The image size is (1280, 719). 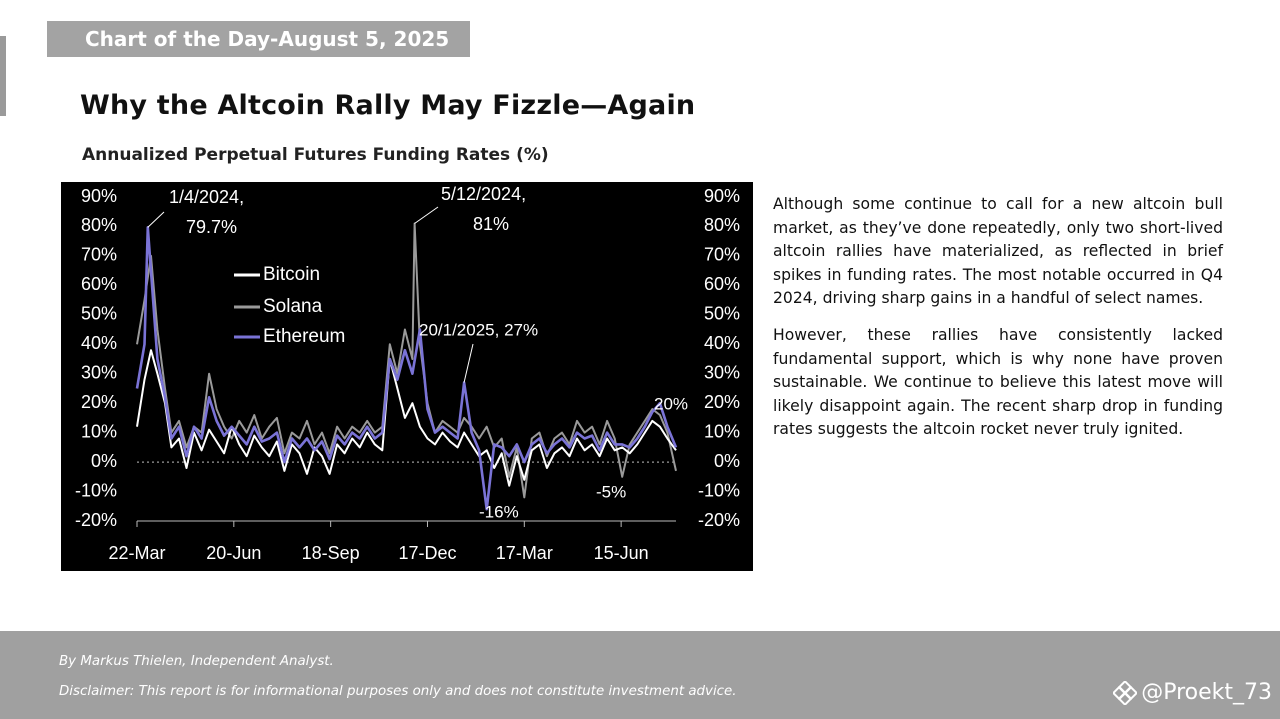 I want to click on annotation-label: 5/12/2024,, so click(x=483, y=194).